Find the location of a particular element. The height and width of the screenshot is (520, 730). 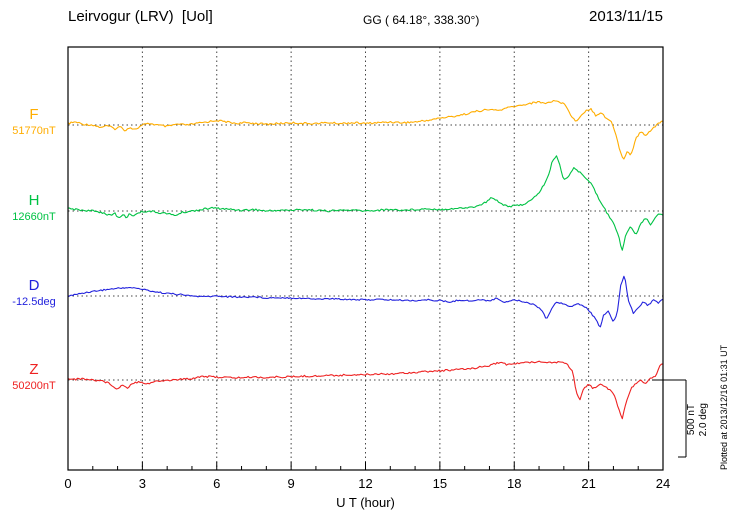

scale-nt-label: 500 nT is located at coordinates (691, 420).